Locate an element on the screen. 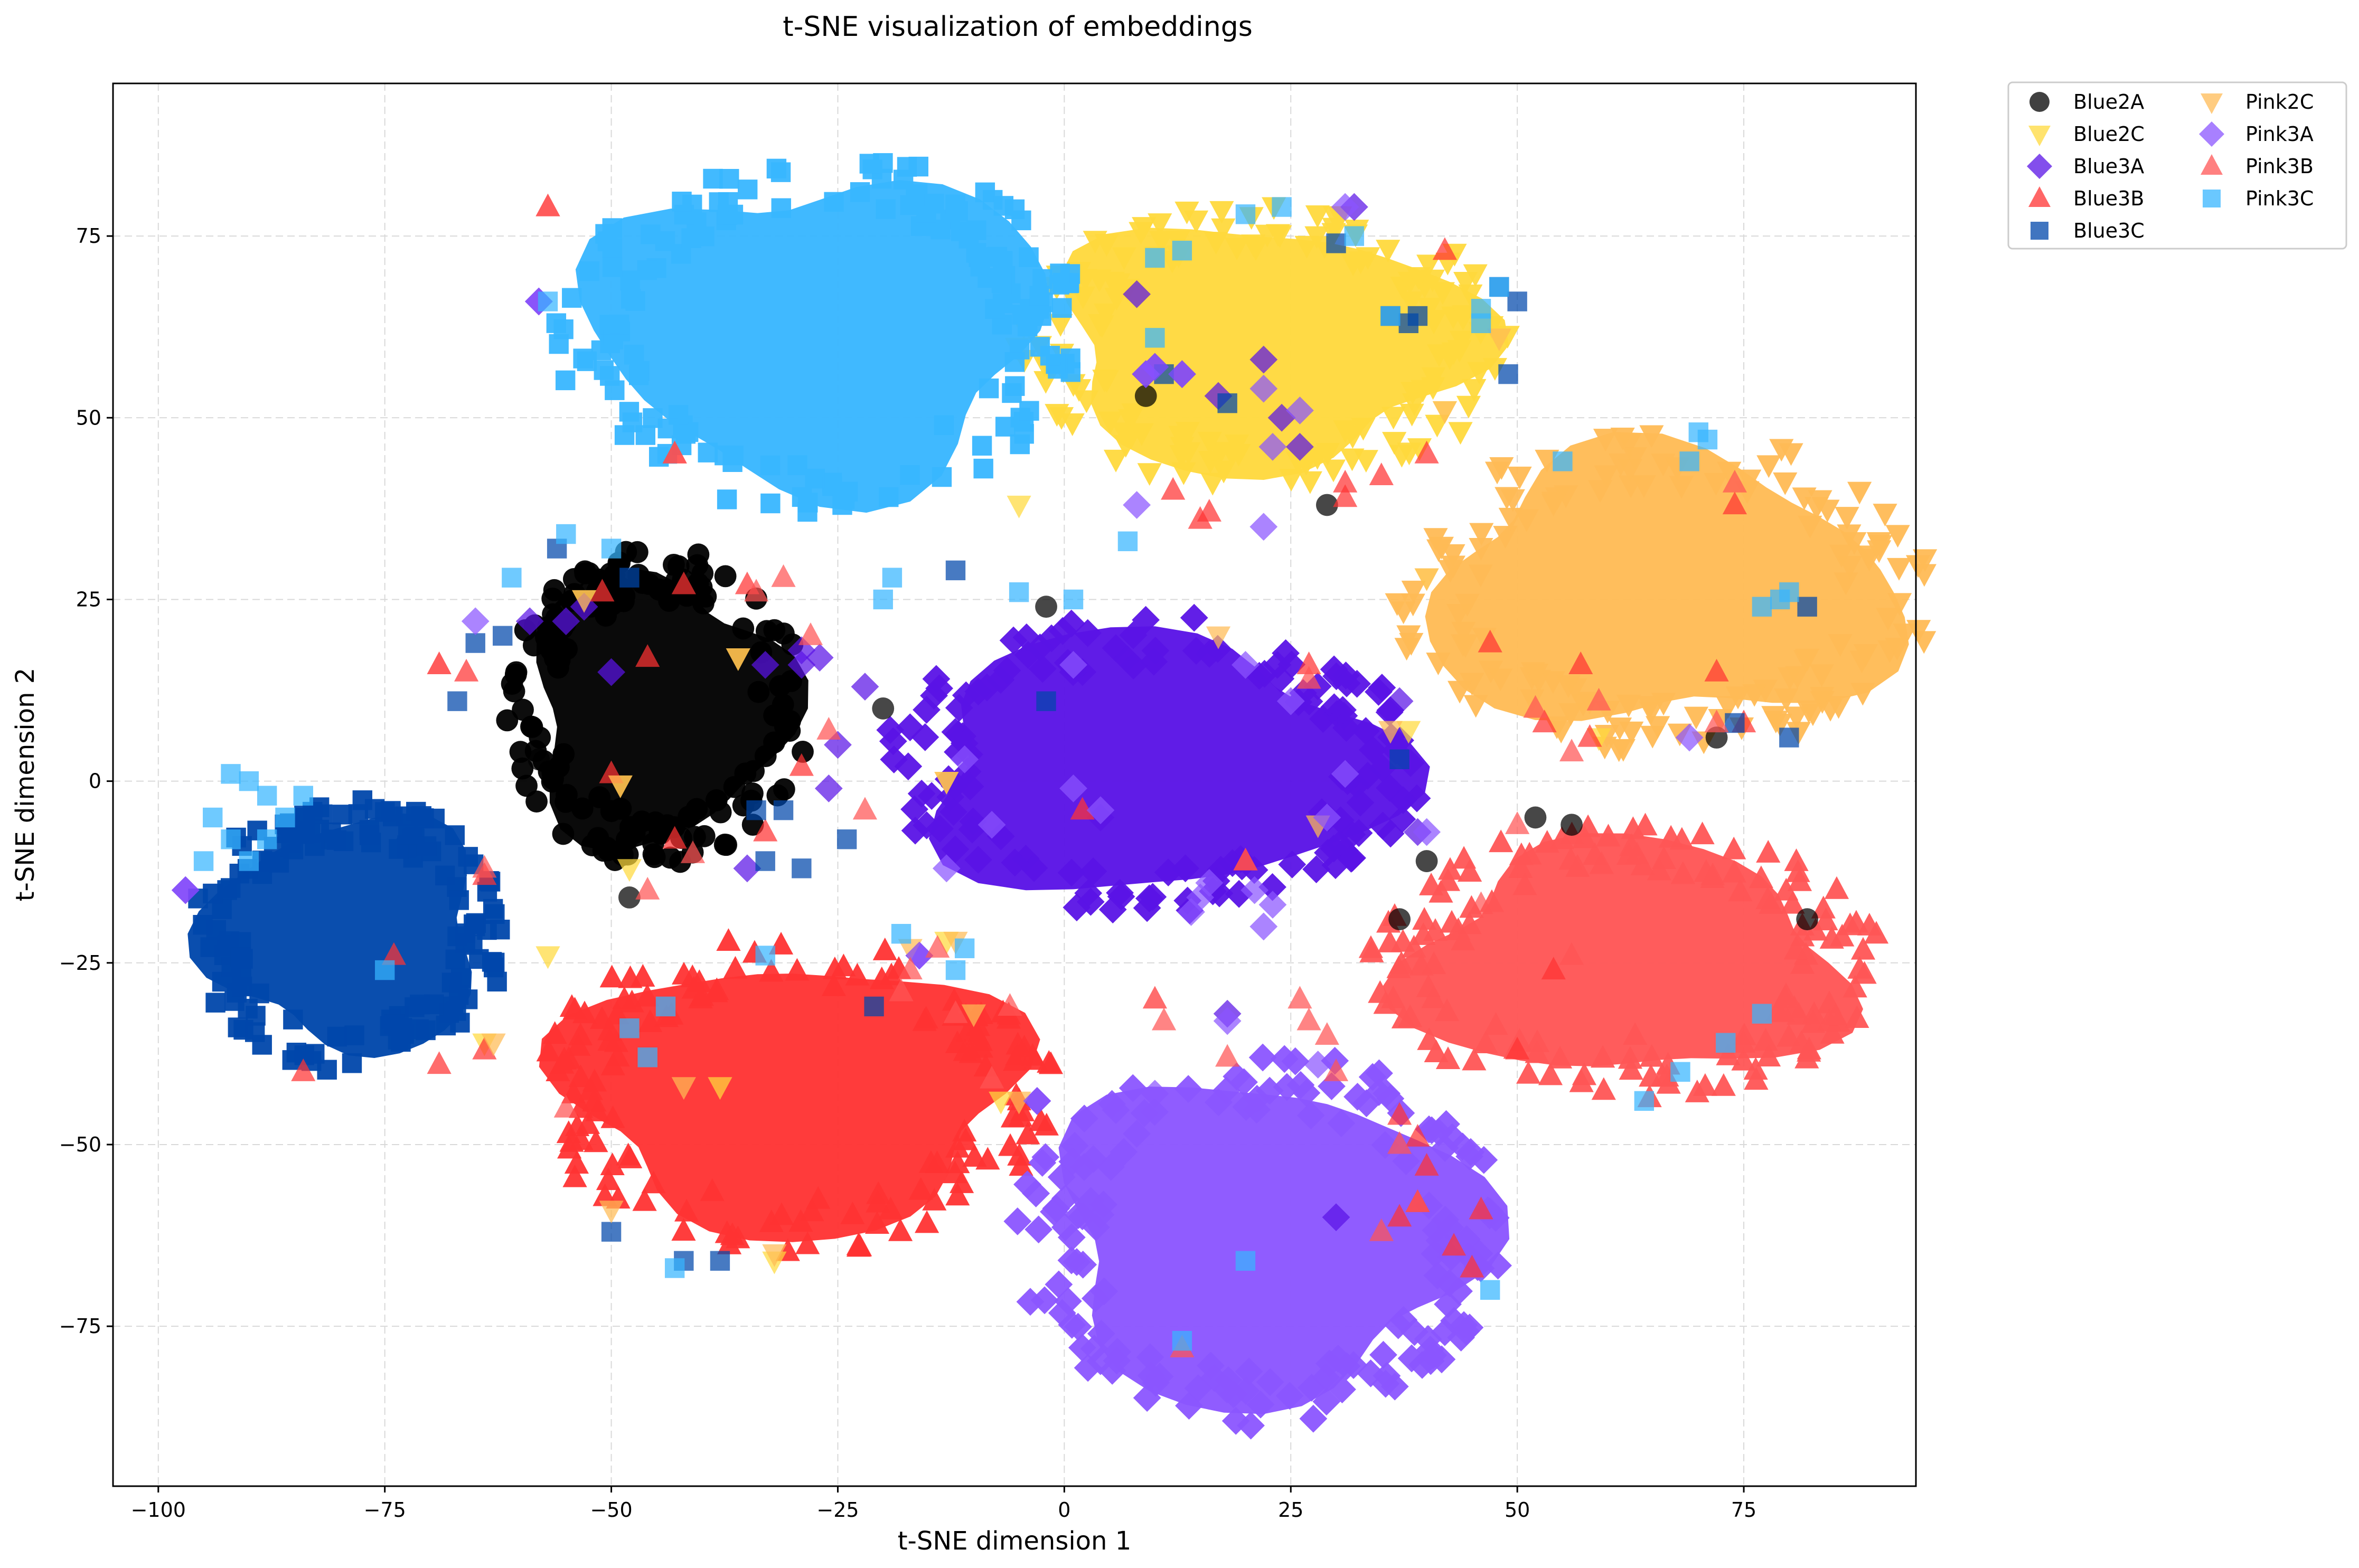 Image resolution: width=2359 pixels, height=1568 pixels. series-blue3b is located at coordinates (800, 1094).